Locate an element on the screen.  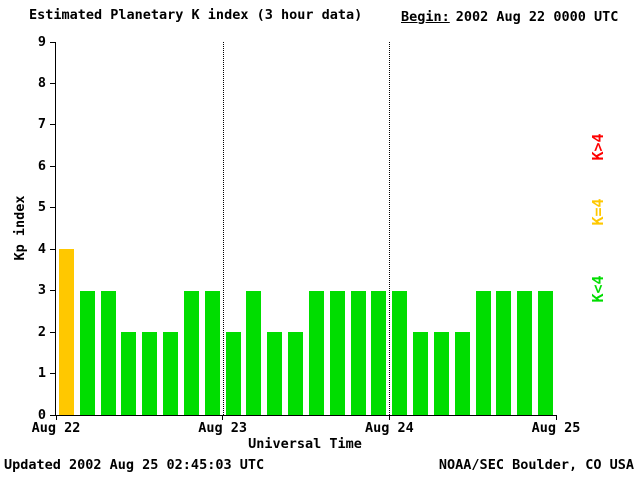
y-tick-label: 4 is located at coordinates (41, 248).